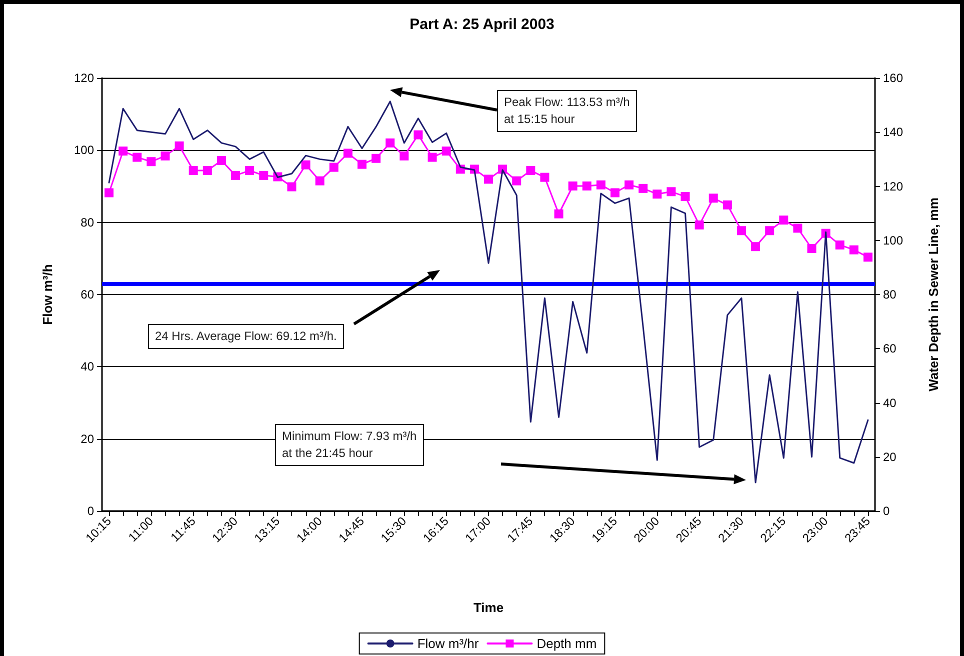  What do you see at coordinates (890, 457) in the screenshot?
I see `y2-tick-label: 20` at bounding box center [890, 457].